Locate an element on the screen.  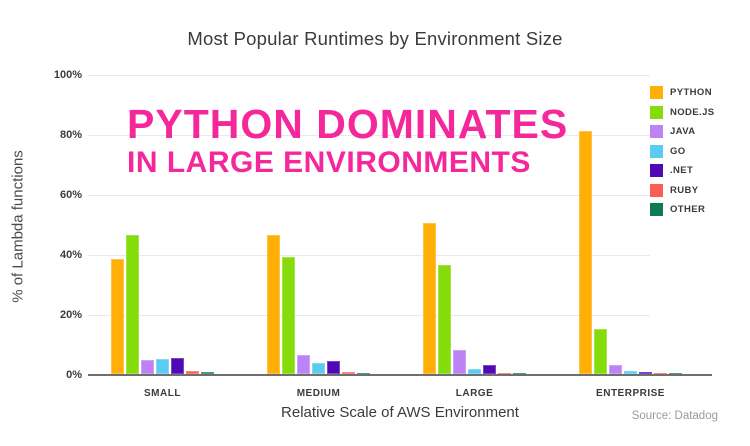
legend-label-other: OTHER is located at coordinates (688, 209).